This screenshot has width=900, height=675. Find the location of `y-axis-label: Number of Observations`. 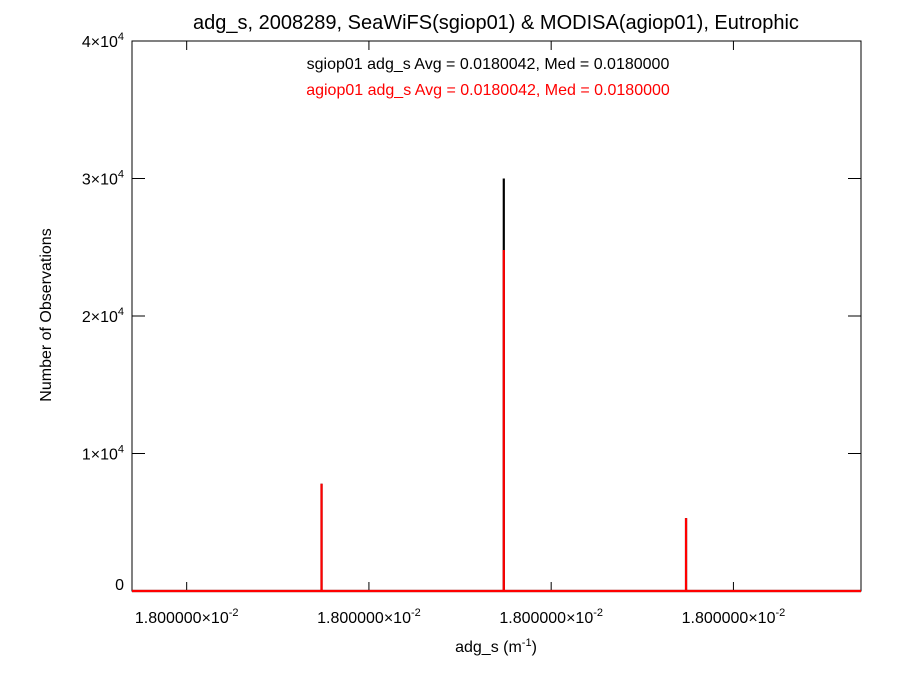

y-axis-label: Number of Observations is located at coordinates (46, 314).